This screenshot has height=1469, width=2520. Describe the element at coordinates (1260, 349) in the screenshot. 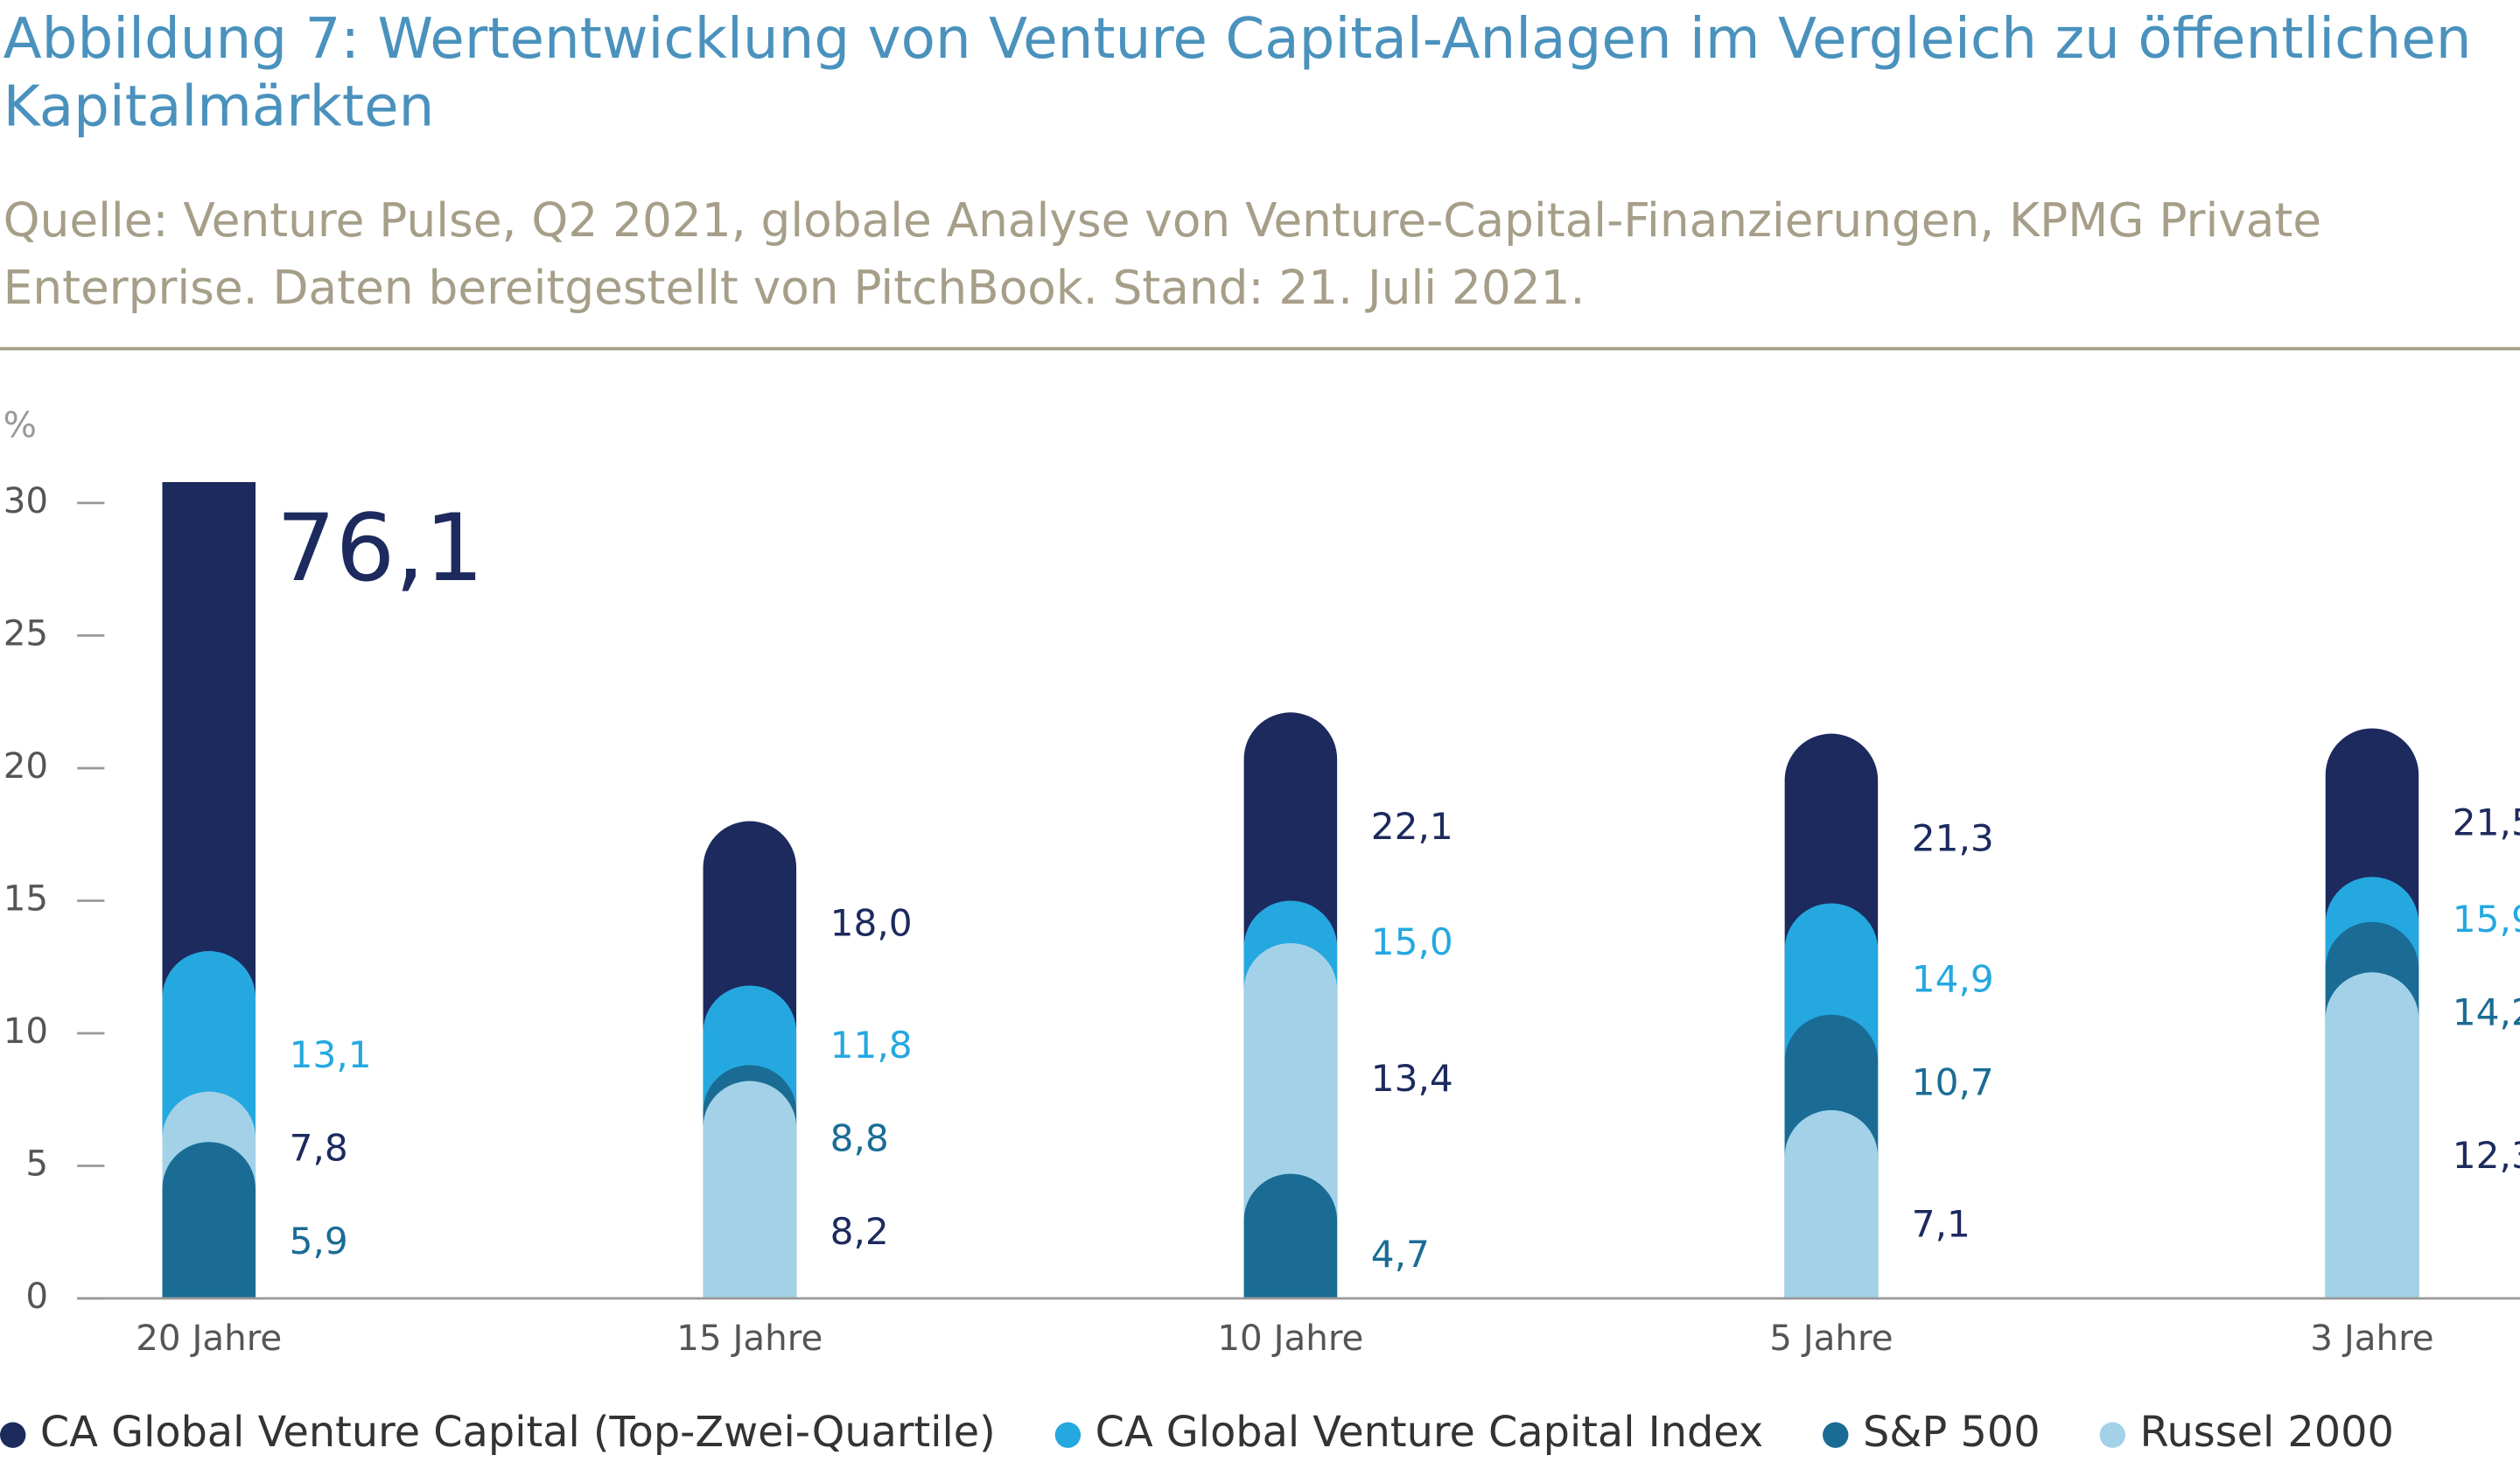

I see `divider` at that location.